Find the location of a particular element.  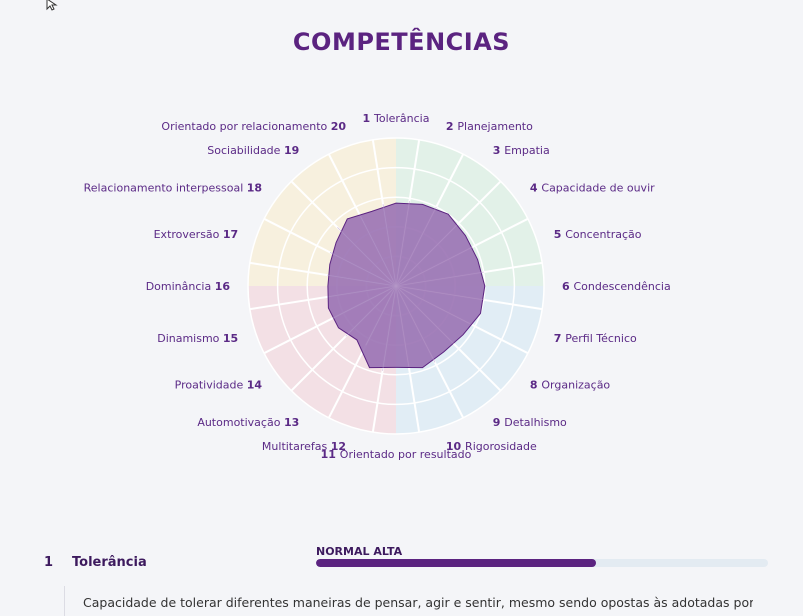

radar-shape-group is located at coordinates (406, 286).